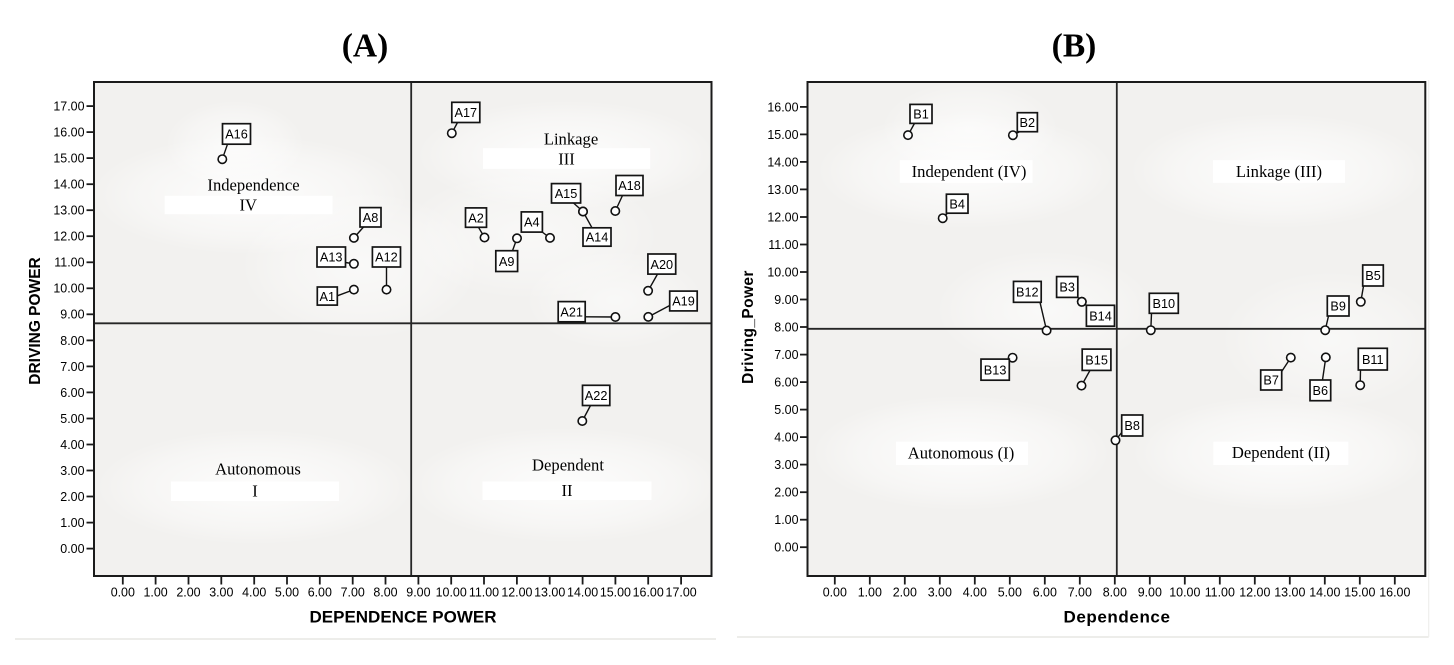 The image size is (1454, 665). Describe the element at coordinates (683, 302) in the screenshot. I see `svg-text: A19` at that location.